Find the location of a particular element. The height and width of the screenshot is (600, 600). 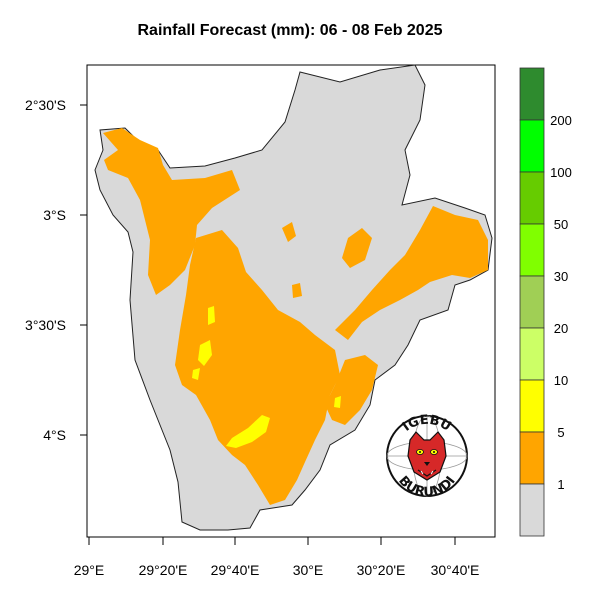

y-axis is located at coordinates (83, 270).